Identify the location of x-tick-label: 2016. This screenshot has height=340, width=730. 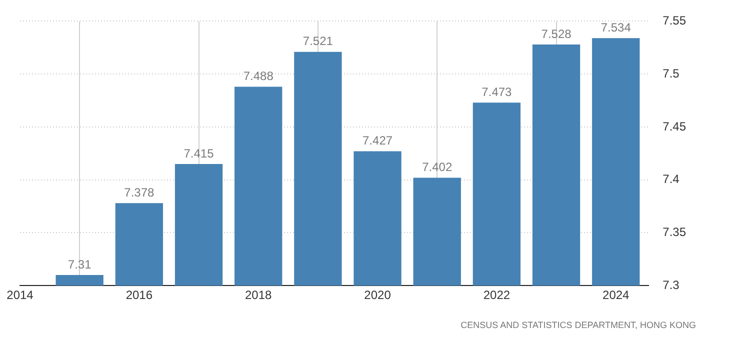
(139, 295).